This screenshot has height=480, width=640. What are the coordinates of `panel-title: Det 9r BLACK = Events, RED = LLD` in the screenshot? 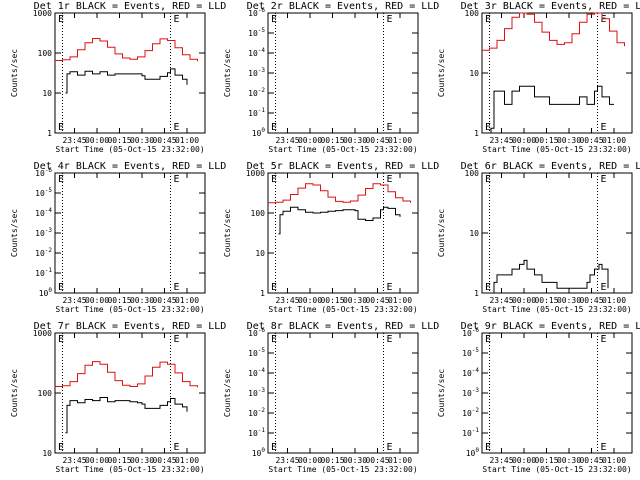 It's located at (550, 326).